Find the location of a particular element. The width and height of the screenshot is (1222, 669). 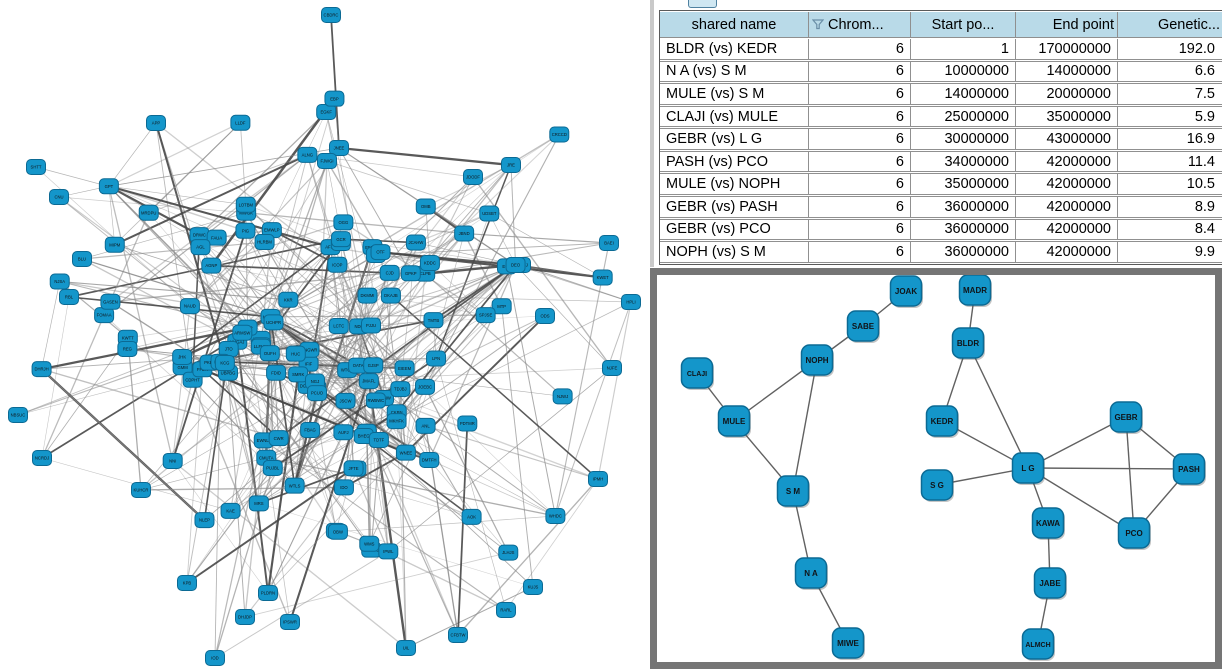

network-node: PDTMR is located at coordinates (467, 423).